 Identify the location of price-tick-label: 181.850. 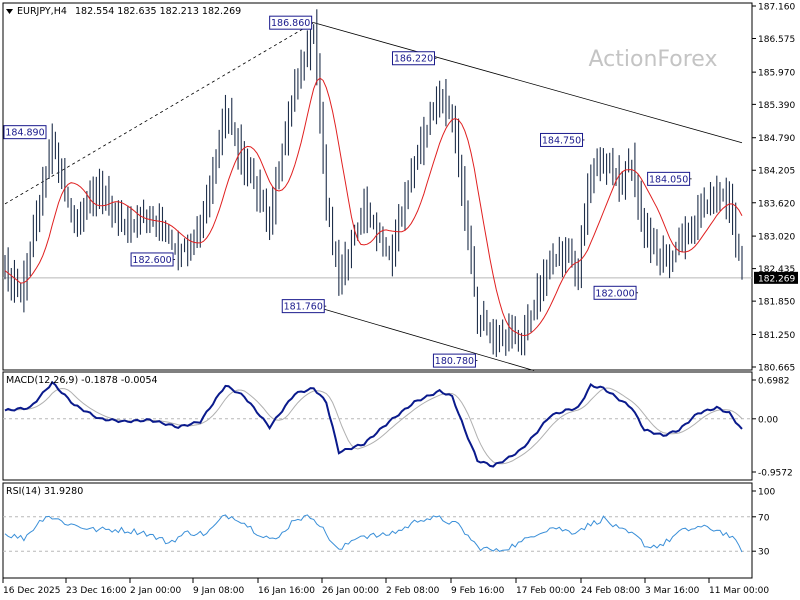
(776, 303).